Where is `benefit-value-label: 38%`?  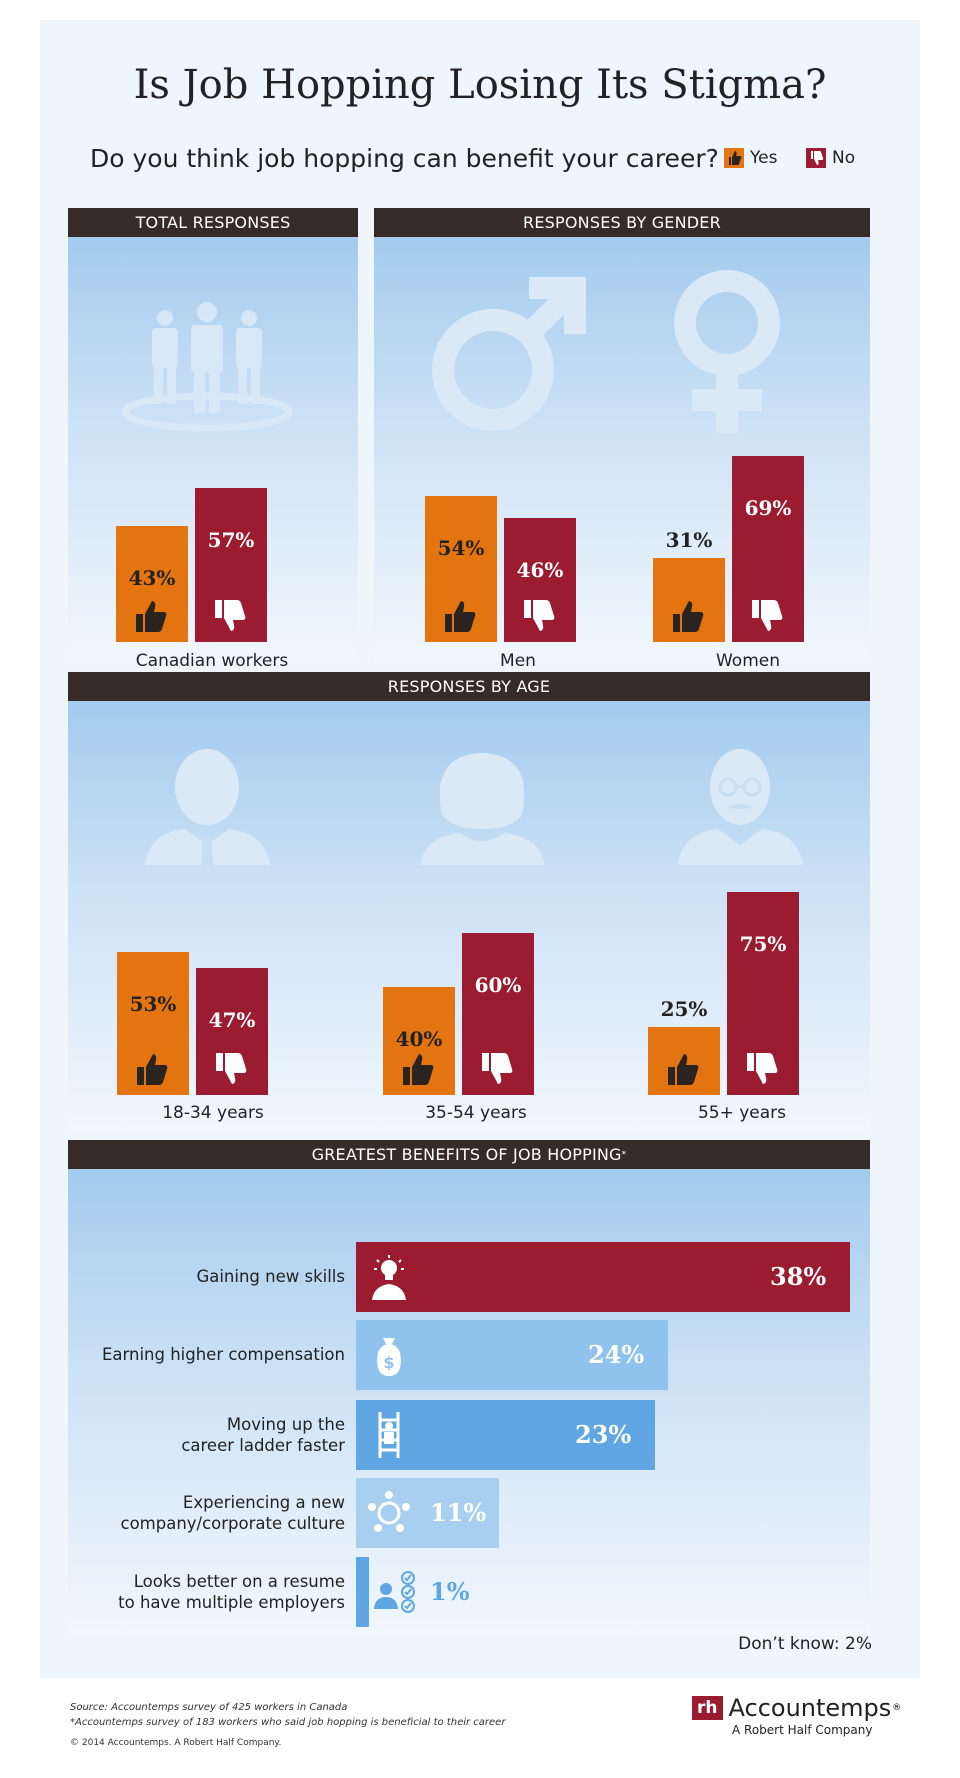 benefit-value-label: 38% is located at coordinates (798, 1276).